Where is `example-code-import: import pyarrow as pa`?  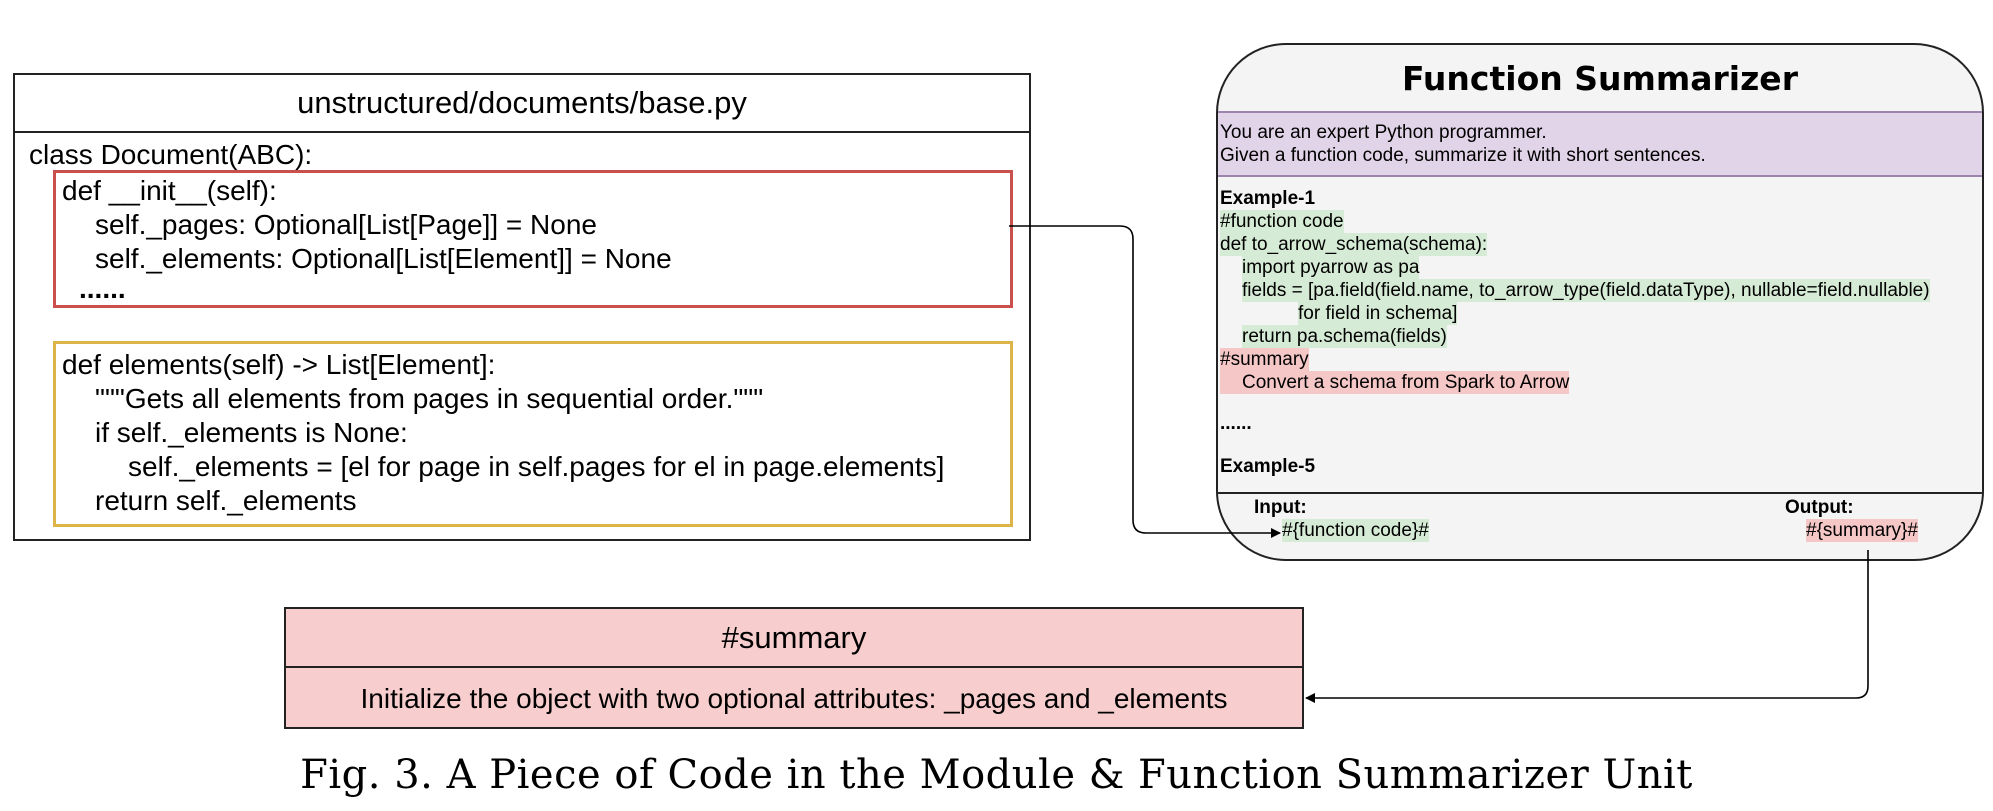 example-code-import: import pyarrow as pa is located at coordinates (1331, 267).